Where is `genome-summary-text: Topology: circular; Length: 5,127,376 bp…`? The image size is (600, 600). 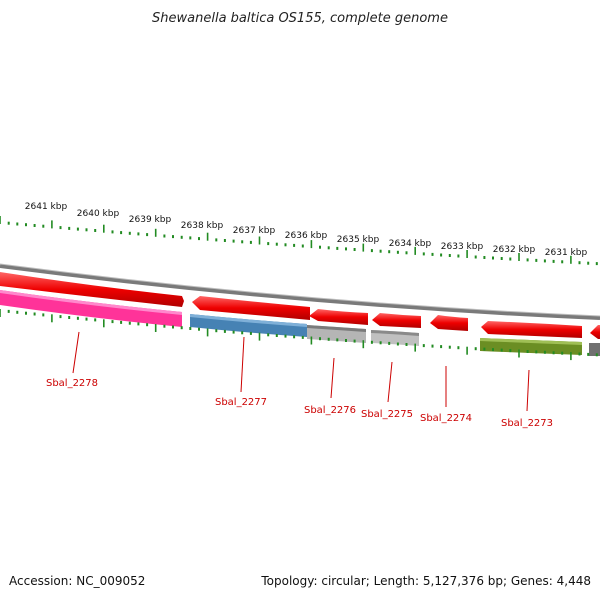
genome-summary-text: Topology: circular; Length: 5,127,376 bp… is located at coordinates (425, 581).